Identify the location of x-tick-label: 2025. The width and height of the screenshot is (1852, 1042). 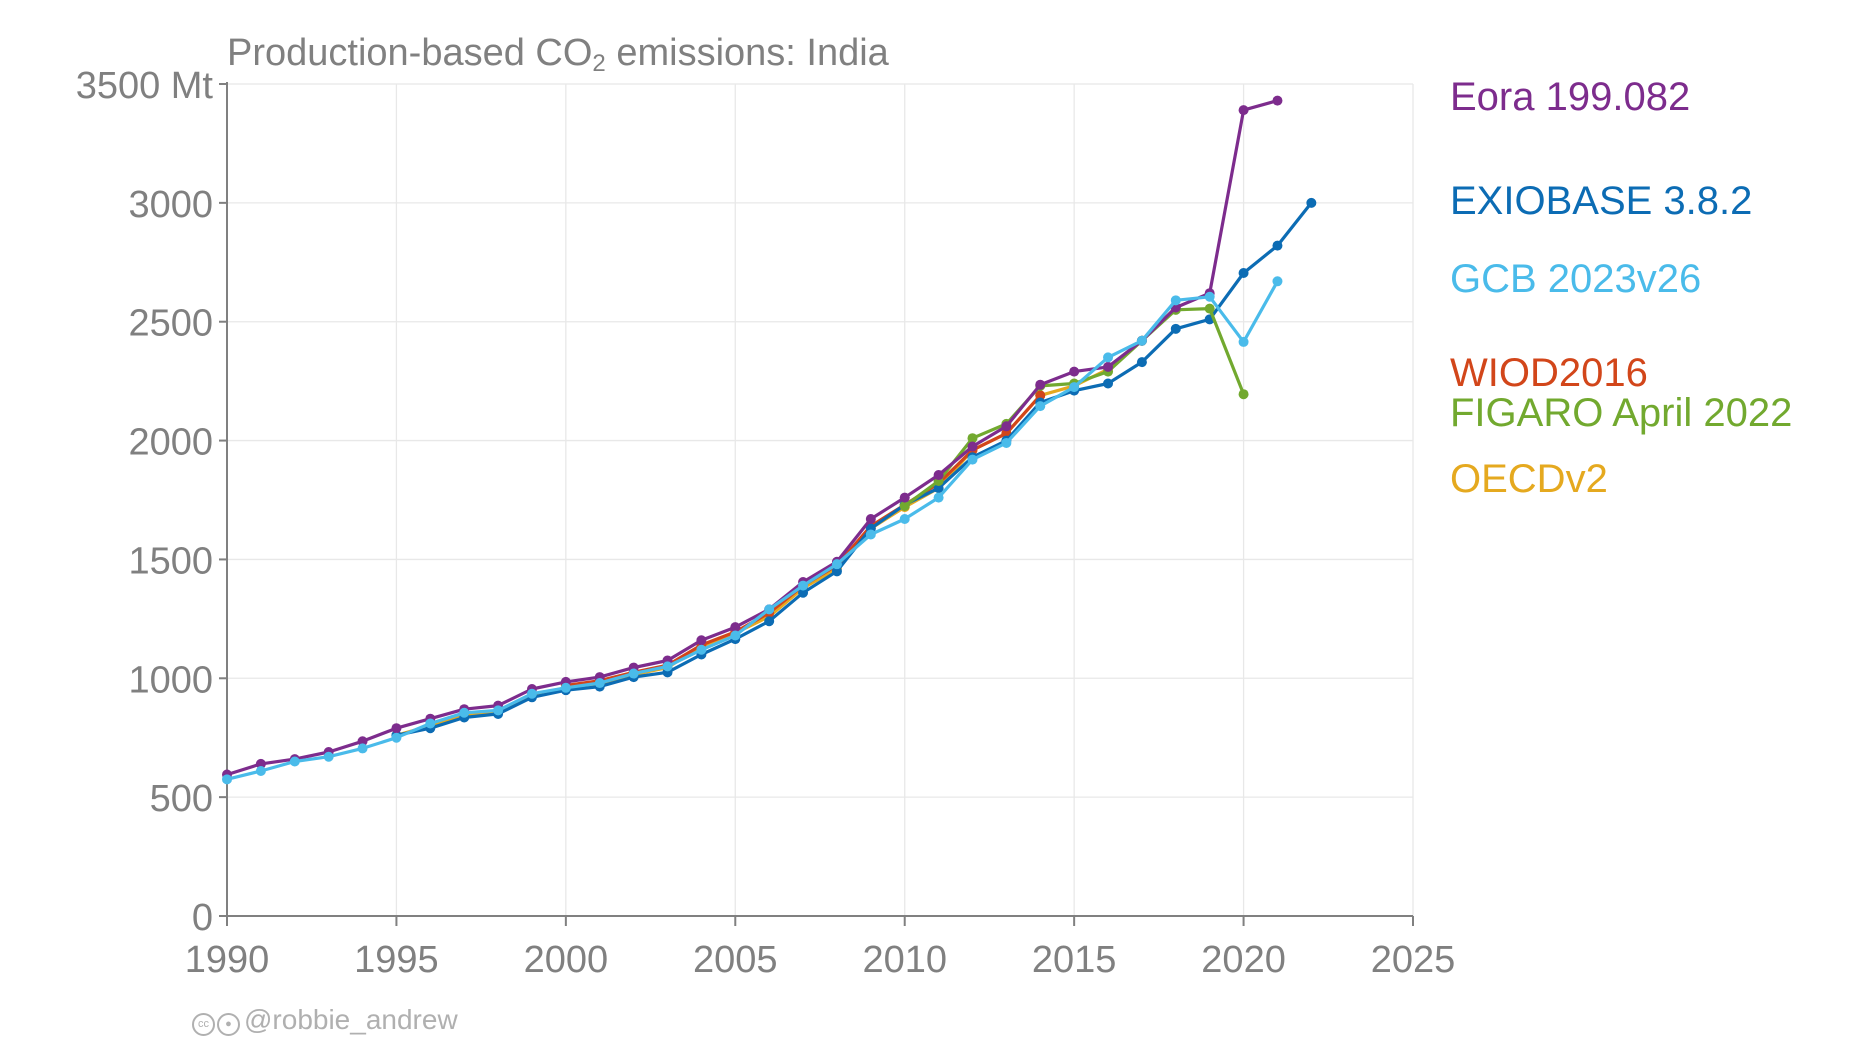
(1413, 960).